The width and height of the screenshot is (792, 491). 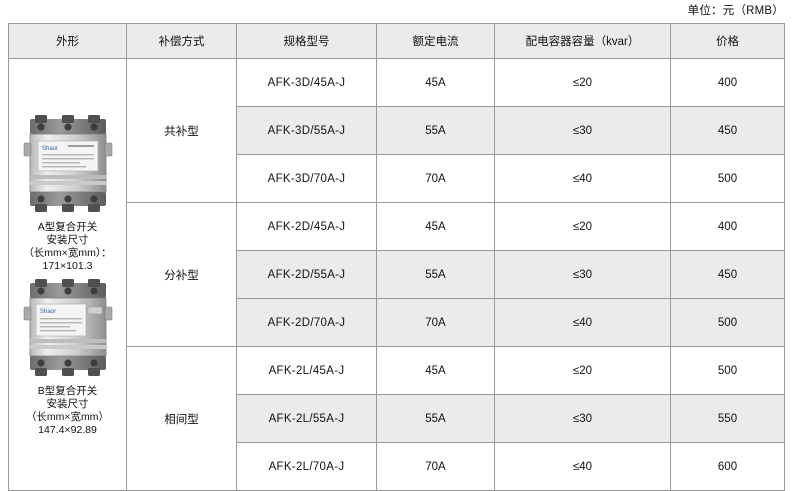 I want to click on table-row: AFK-3D/55A-J 55A ≤30 450, so click(x=397, y=130).